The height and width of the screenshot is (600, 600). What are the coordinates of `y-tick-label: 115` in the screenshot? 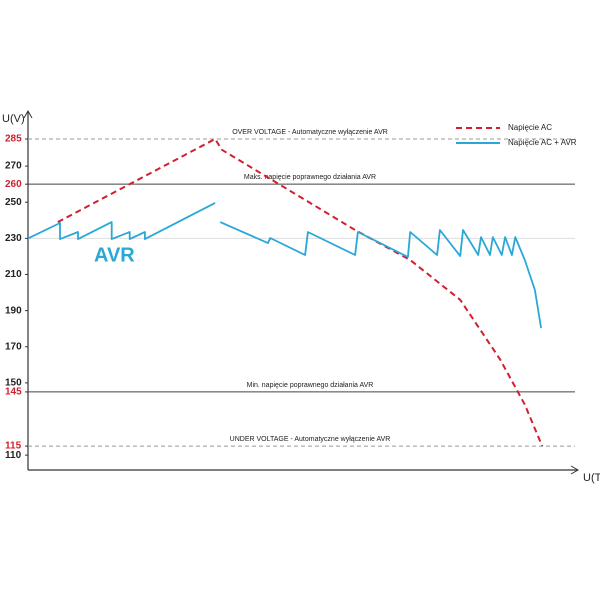 It's located at (13, 446).